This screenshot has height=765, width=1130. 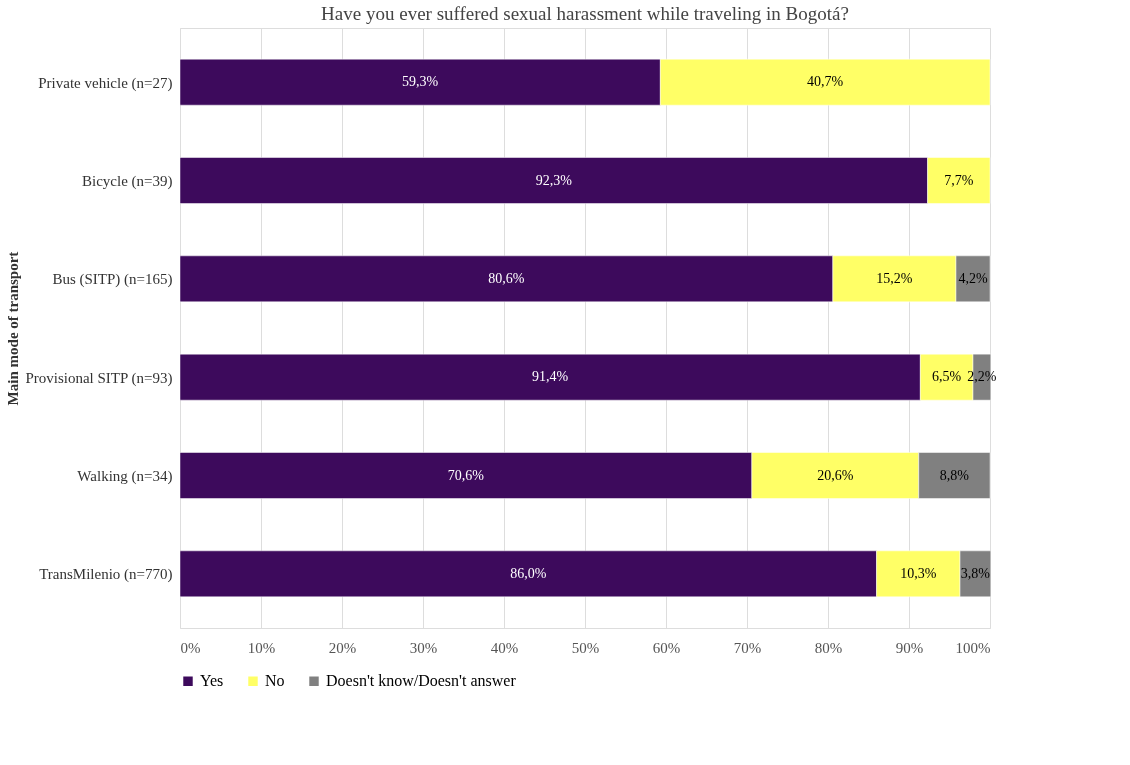 I want to click on x-tick-label: 30%, so click(x=423, y=647).